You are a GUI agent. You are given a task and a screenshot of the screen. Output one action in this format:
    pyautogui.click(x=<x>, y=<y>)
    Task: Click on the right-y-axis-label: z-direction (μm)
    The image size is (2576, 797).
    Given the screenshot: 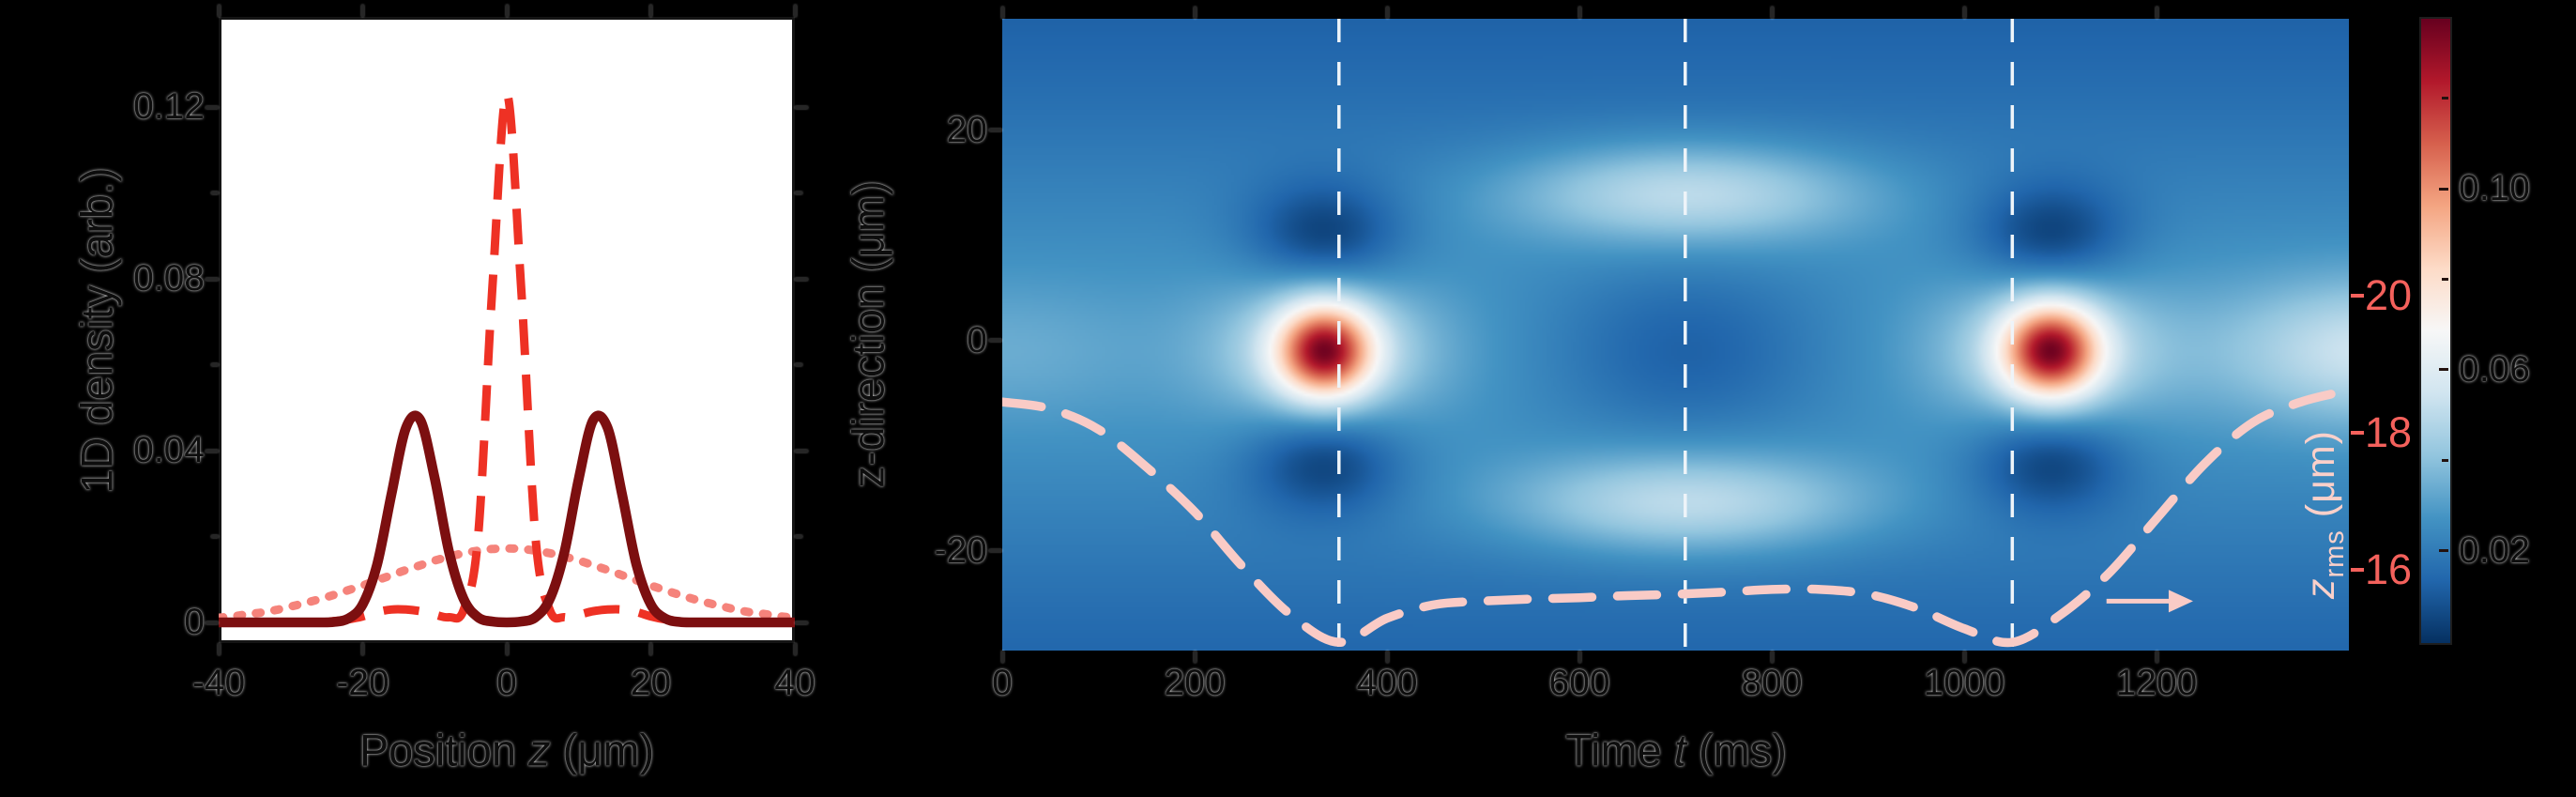 What is the action you would take?
    pyautogui.click(x=868, y=334)
    